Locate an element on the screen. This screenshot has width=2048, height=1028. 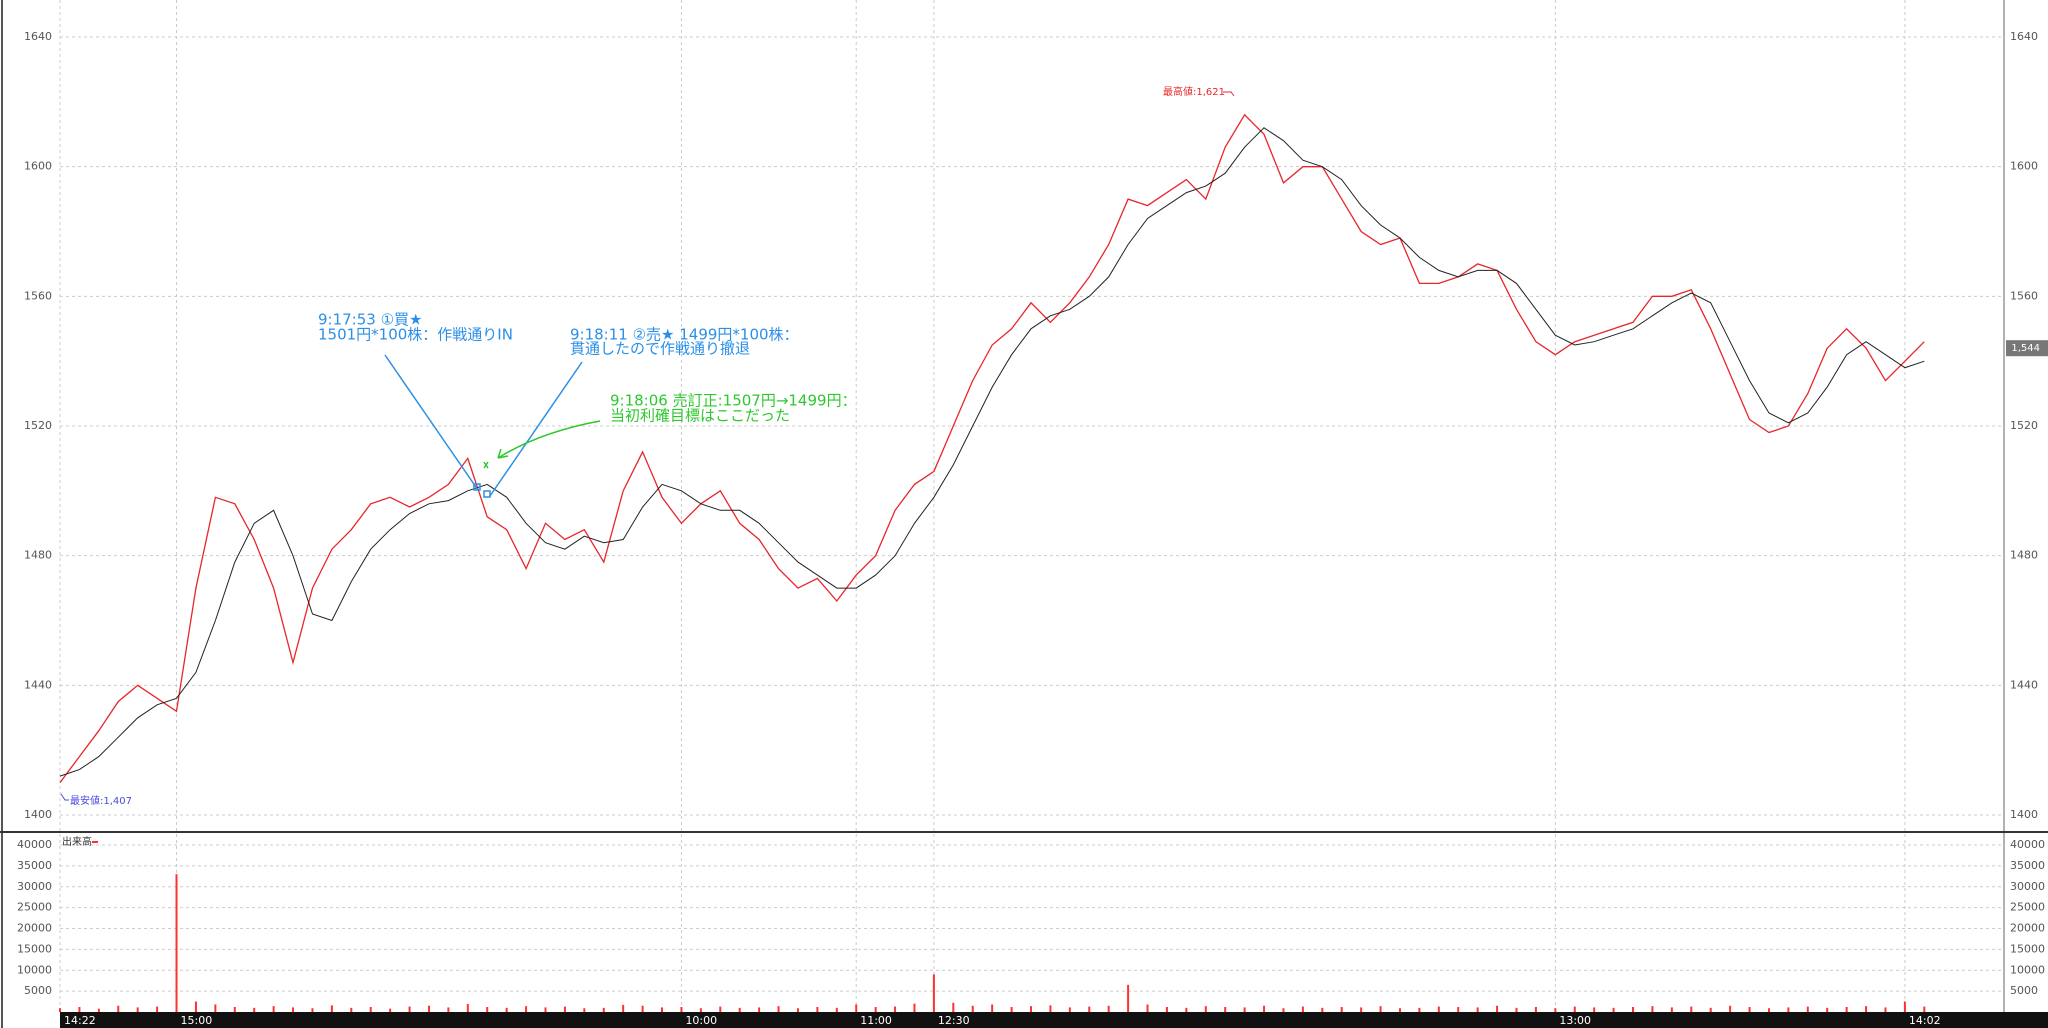
y-tick-label-right: 1440 is located at coordinates (2024, 684).